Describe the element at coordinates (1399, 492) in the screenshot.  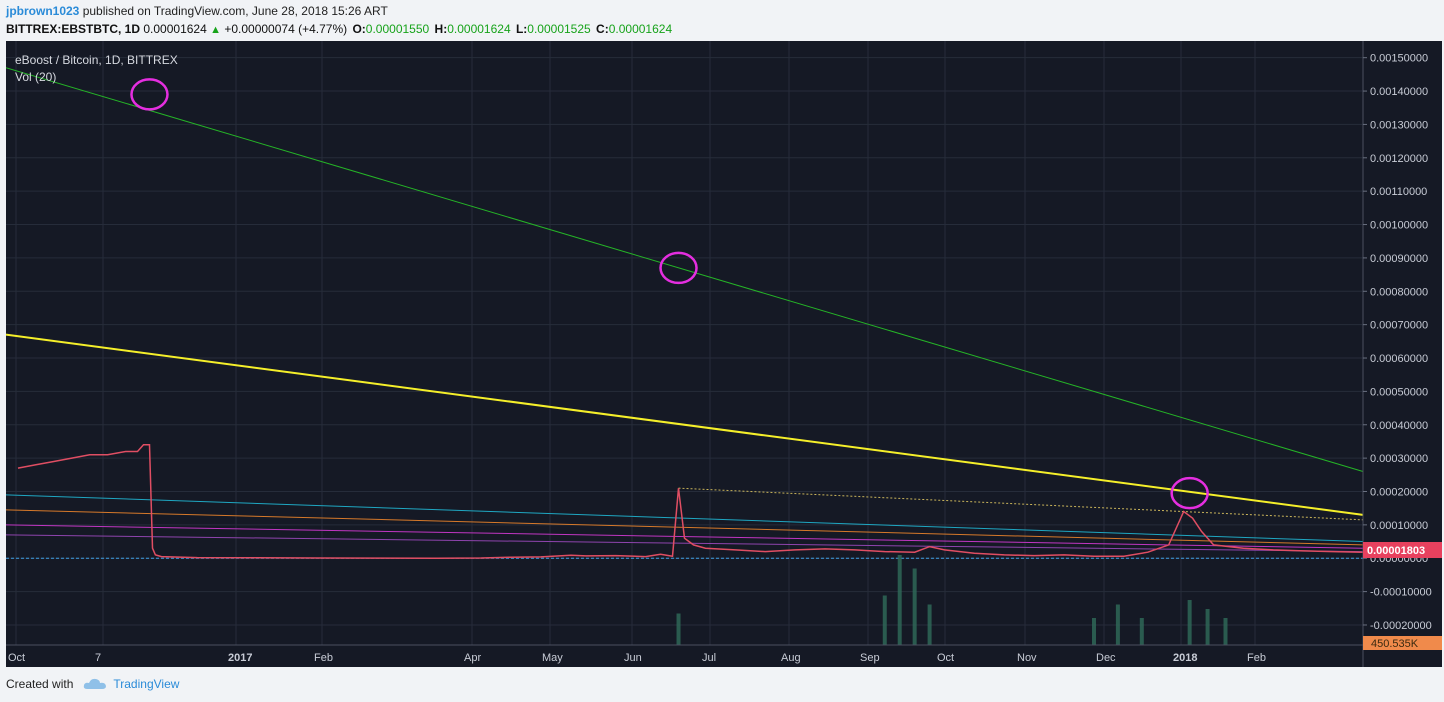
I see `price-tick-label: 0.00020000` at that location.